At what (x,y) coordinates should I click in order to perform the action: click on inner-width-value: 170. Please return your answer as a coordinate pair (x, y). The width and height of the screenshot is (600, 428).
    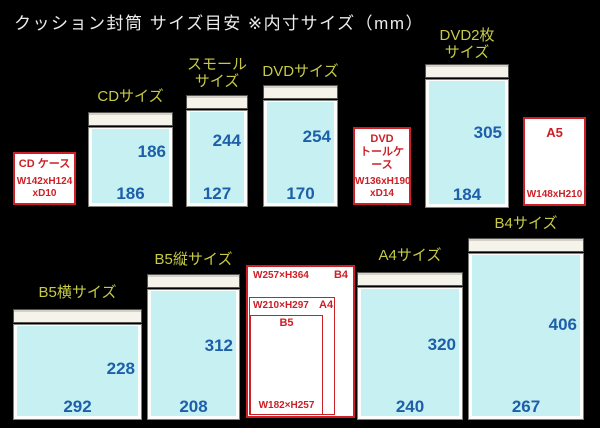
    Looking at the image, I should click on (300, 193).